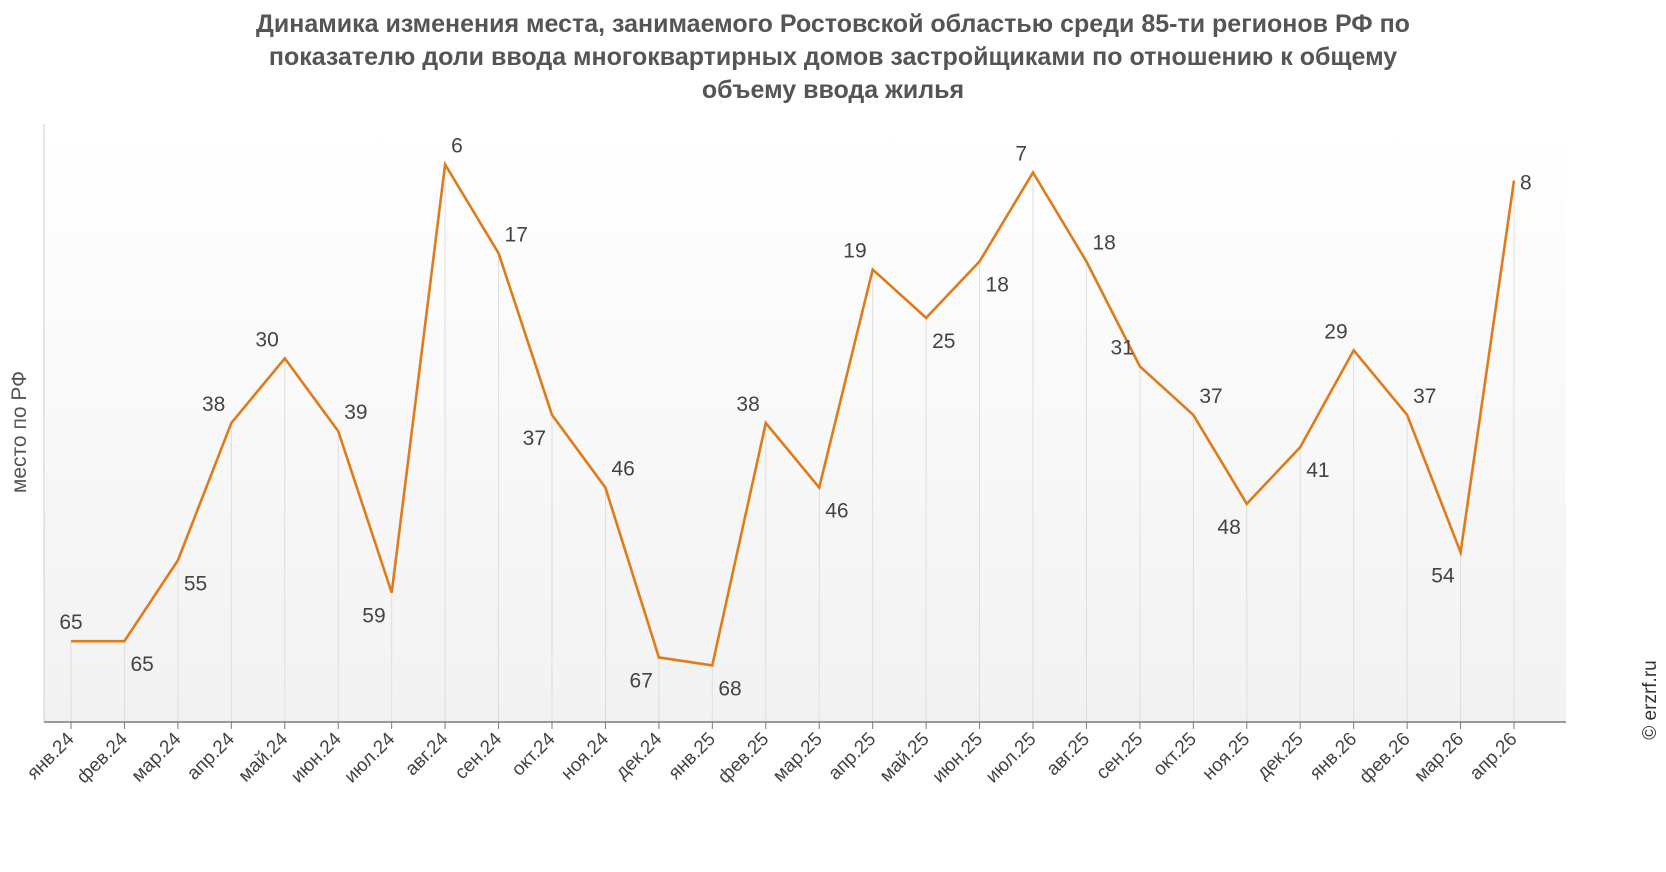  I want to click on data-label: 41, so click(1317, 470).